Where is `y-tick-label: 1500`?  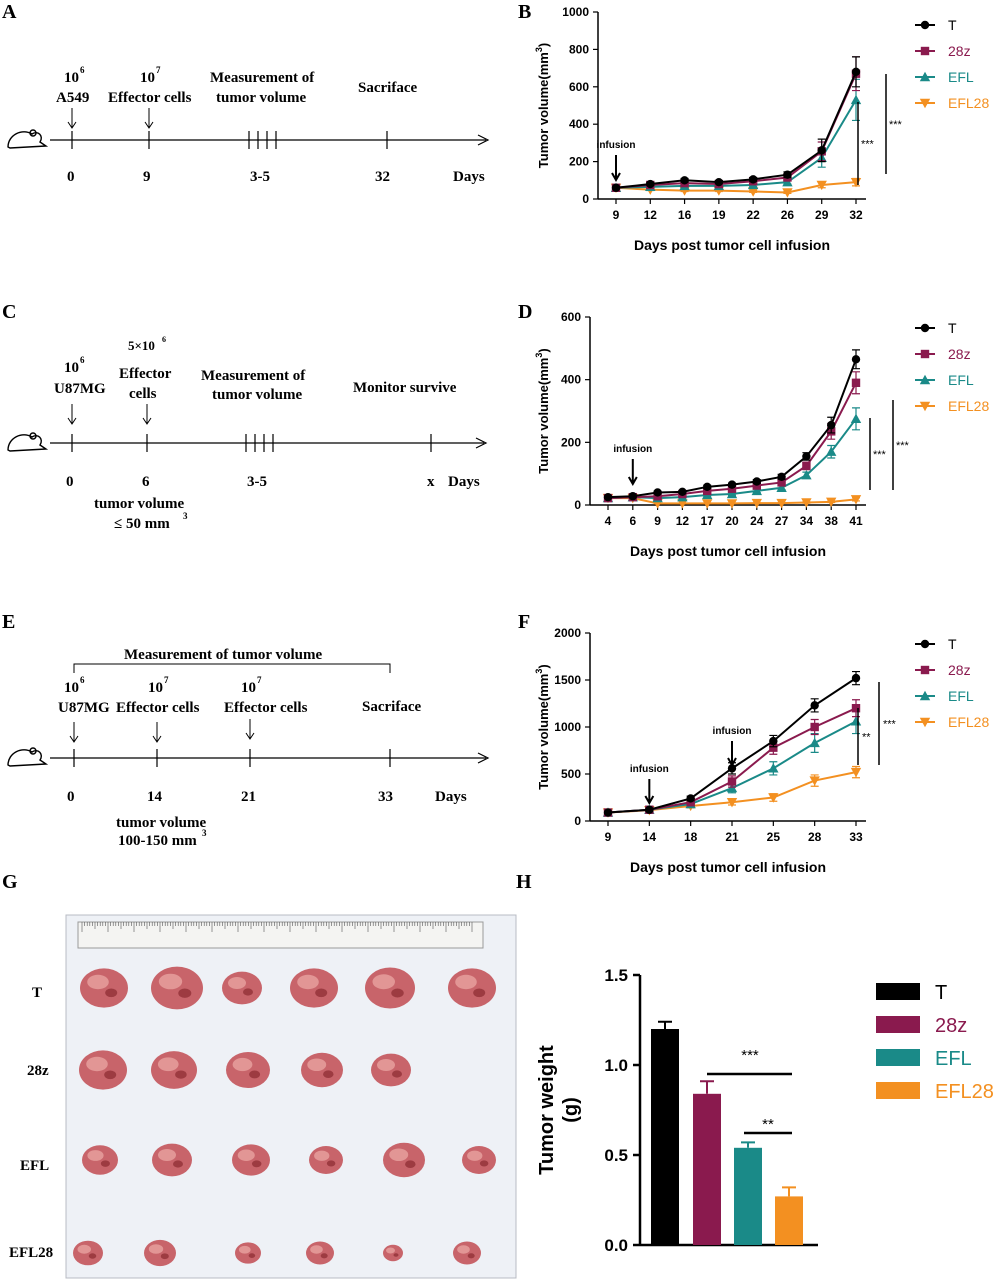
y-tick-label: 1500 is located at coordinates (567, 680).